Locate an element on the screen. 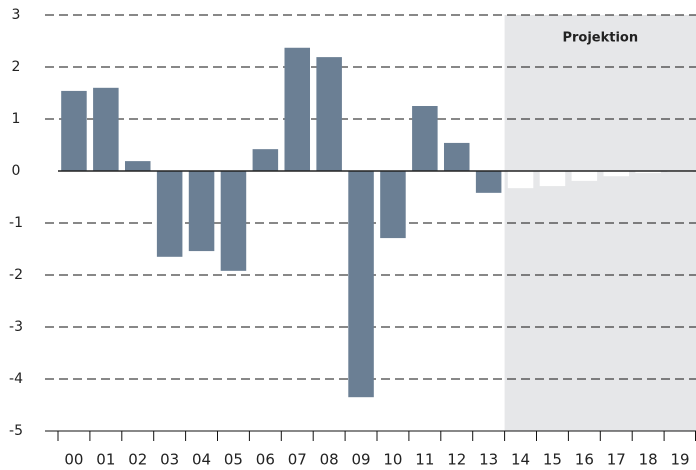 Image resolution: width=696 pixels, height=470 pixels. x-tick-label: 19 is located at coordinates (680, 460).